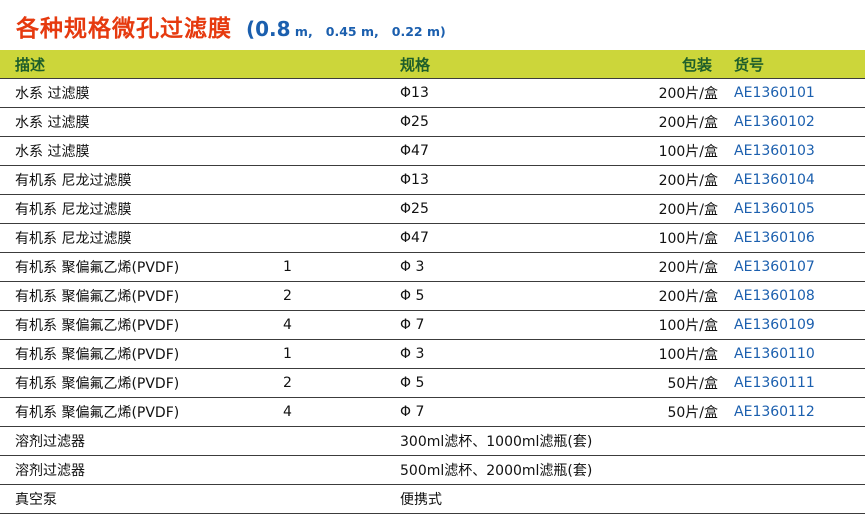 The image size is (865, 514). What do you see at coordinates (795, 325) in the screenshot?
I see `cell-cat: AE1360109` at bounding box center [795, 325].